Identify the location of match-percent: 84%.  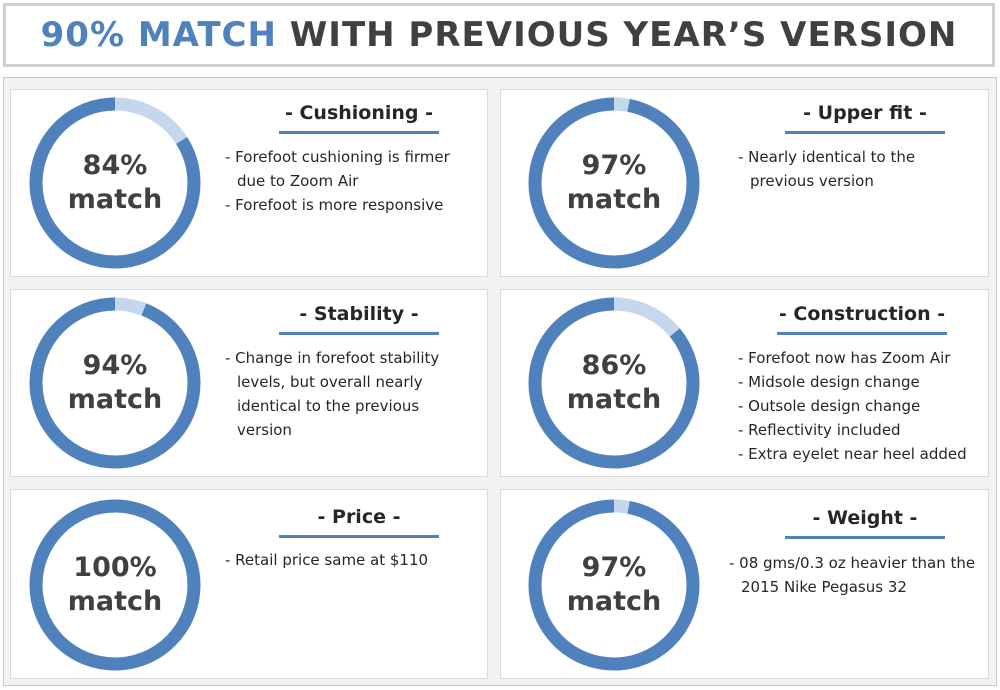
(115, 165).